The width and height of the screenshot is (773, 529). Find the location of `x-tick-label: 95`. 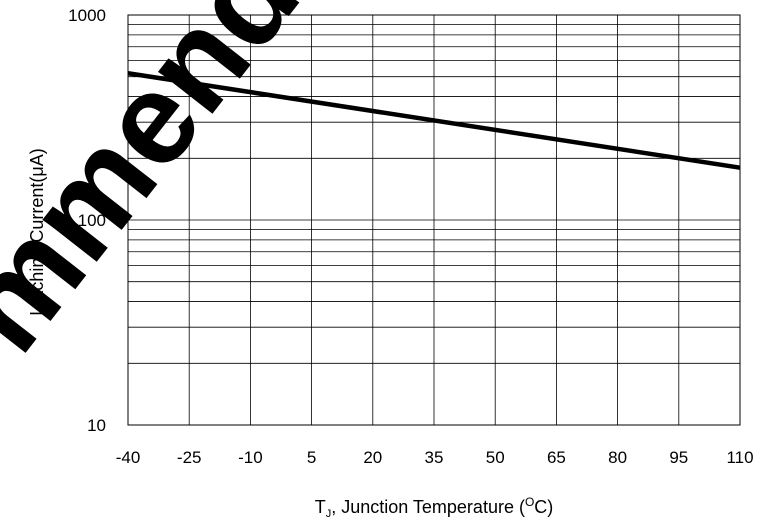

x-tick-label: 95 is located at coordinates (678, 457).